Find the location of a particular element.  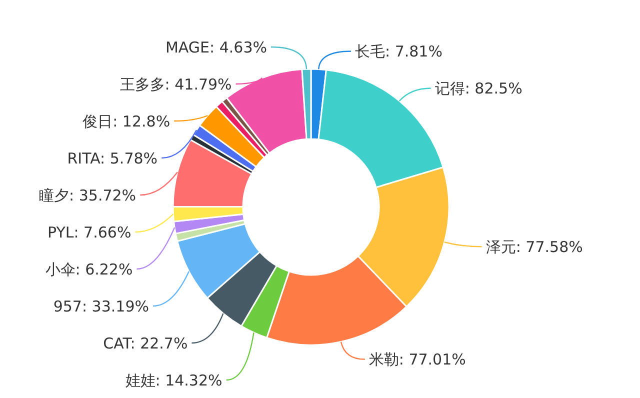

slice-label: 王多多: 41.79% is located at coordinates (176, 84).